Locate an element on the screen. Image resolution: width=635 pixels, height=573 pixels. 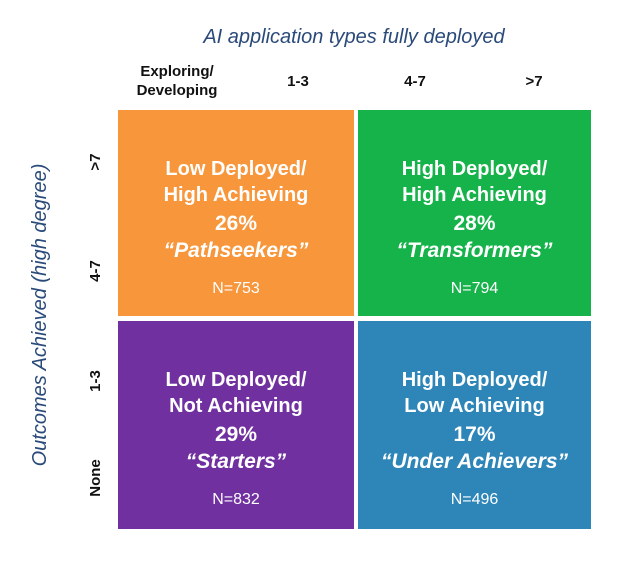
x-tick-exploring: Exploring/ Developing is located at coordinates (177, 81).